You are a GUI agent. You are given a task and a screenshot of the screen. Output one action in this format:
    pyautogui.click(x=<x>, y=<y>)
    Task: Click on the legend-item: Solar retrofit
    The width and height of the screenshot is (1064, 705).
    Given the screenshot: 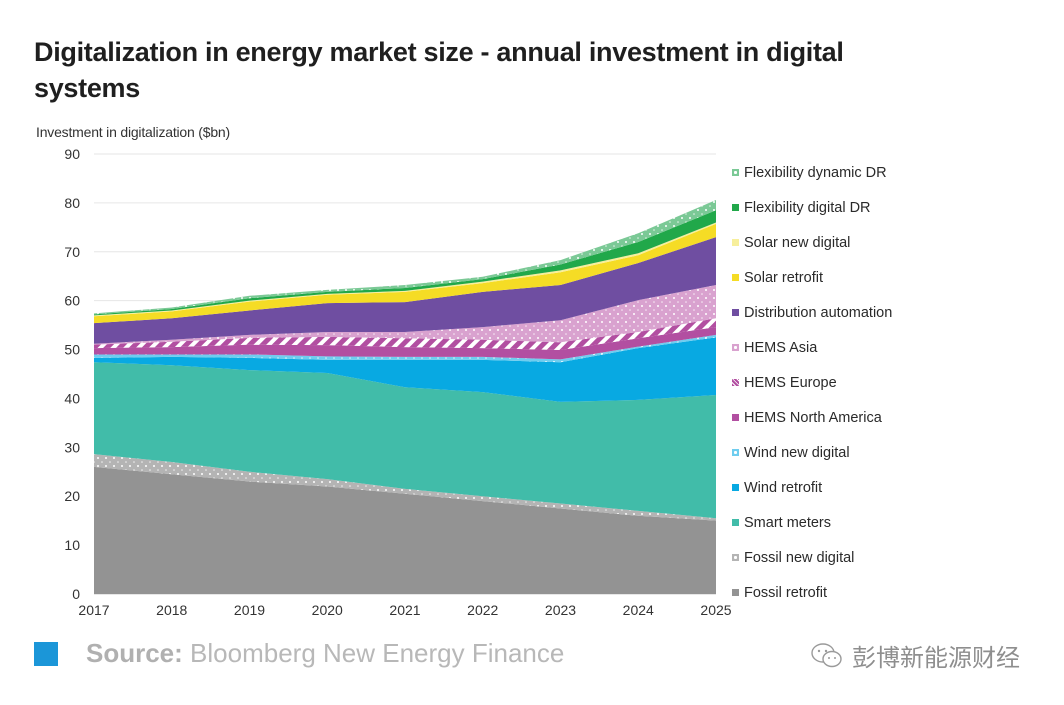 What is the action you would take?
    pyautogui.click(x=812, y=277)
    